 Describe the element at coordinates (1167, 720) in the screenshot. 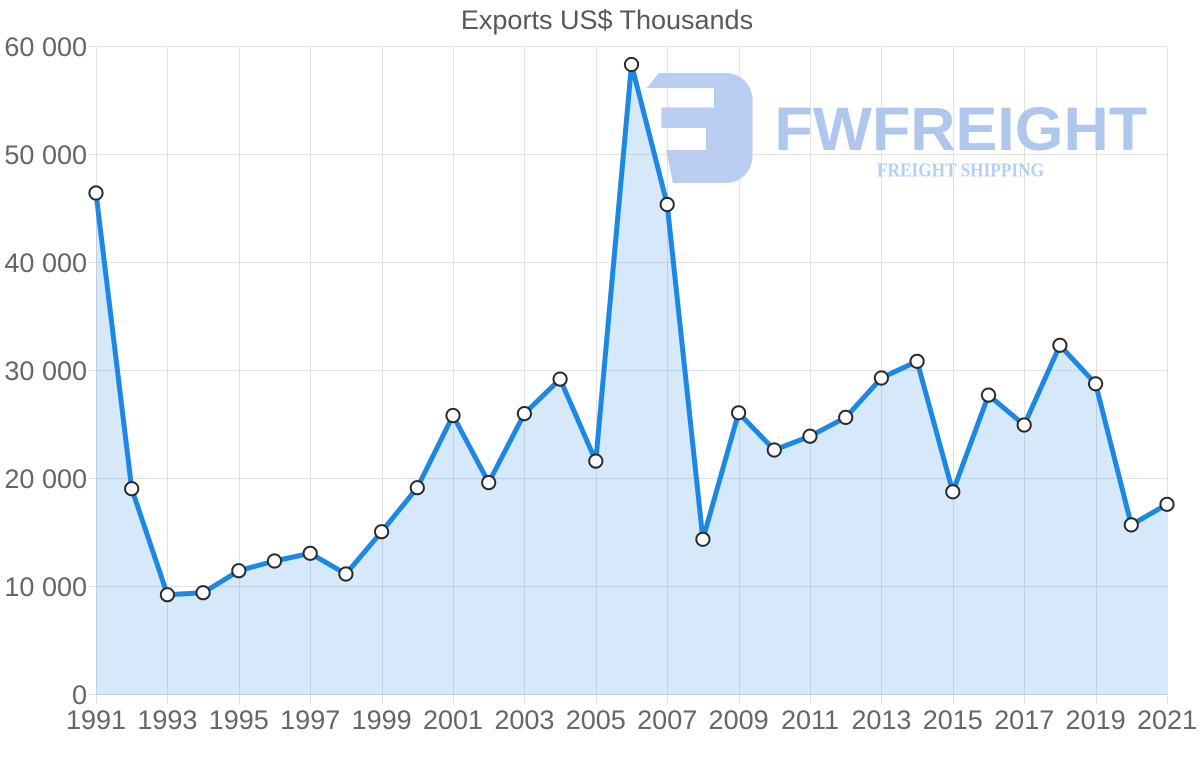

I see `svg-text: 2021` at that location.